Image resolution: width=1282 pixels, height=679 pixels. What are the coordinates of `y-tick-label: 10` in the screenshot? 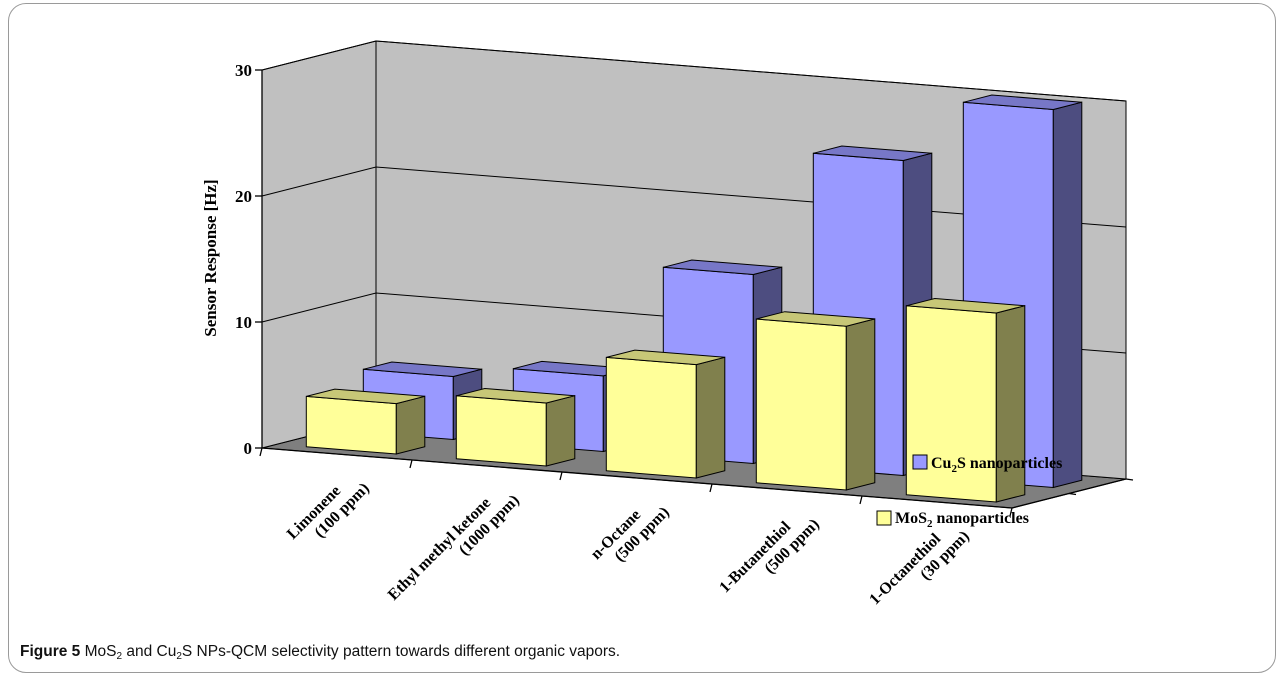 It's located at (243, 322).